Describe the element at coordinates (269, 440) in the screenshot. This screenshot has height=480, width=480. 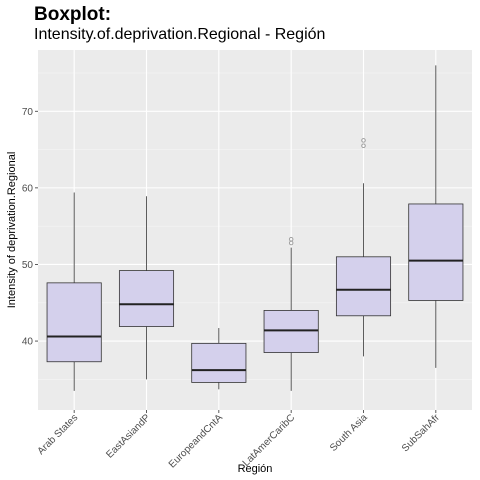
I see `x-tick-label: LatAmerCaribC` at that location.